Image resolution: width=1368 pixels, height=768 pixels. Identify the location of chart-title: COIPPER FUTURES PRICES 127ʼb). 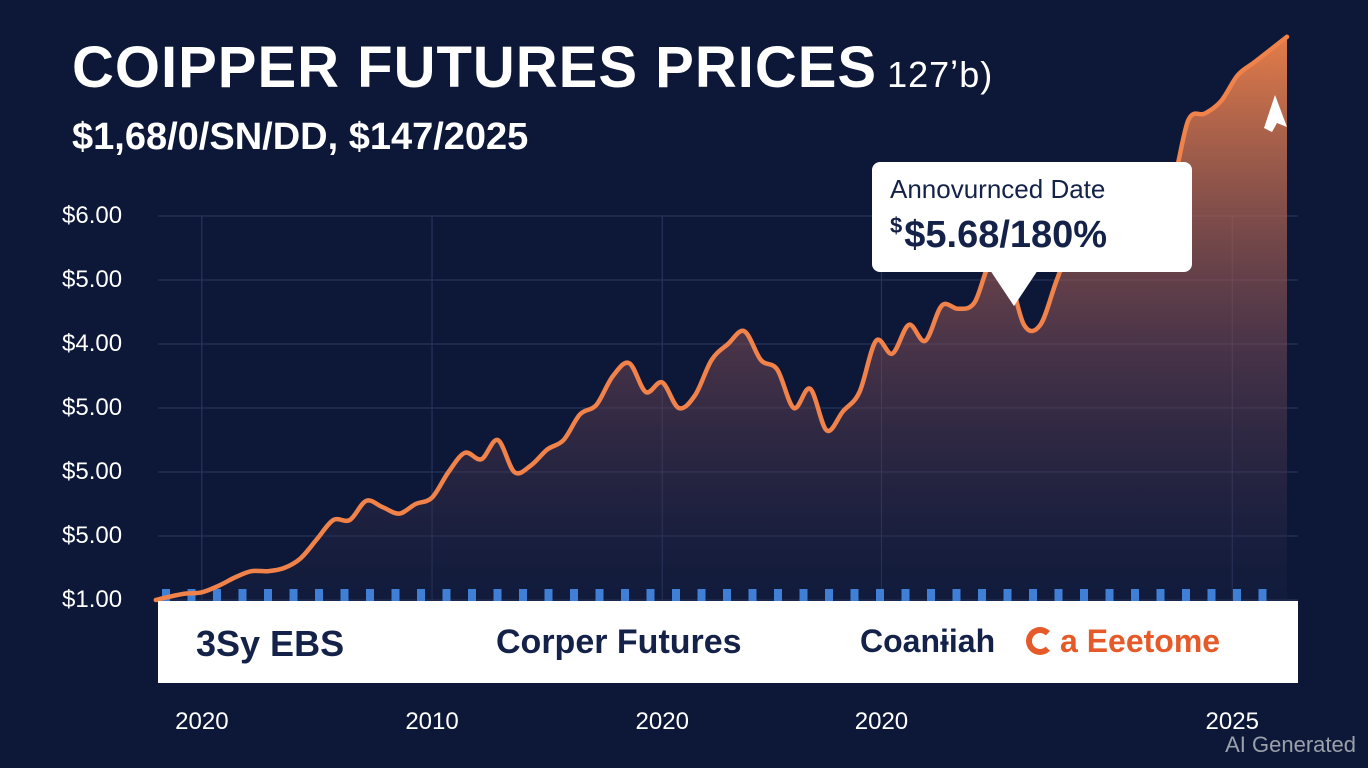
(532, 67).